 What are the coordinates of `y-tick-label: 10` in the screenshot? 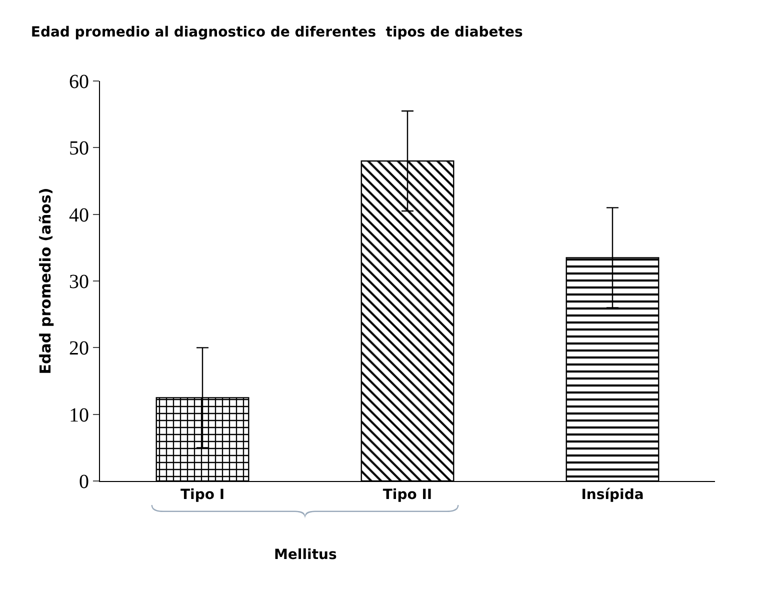 It's located at (79, 415).